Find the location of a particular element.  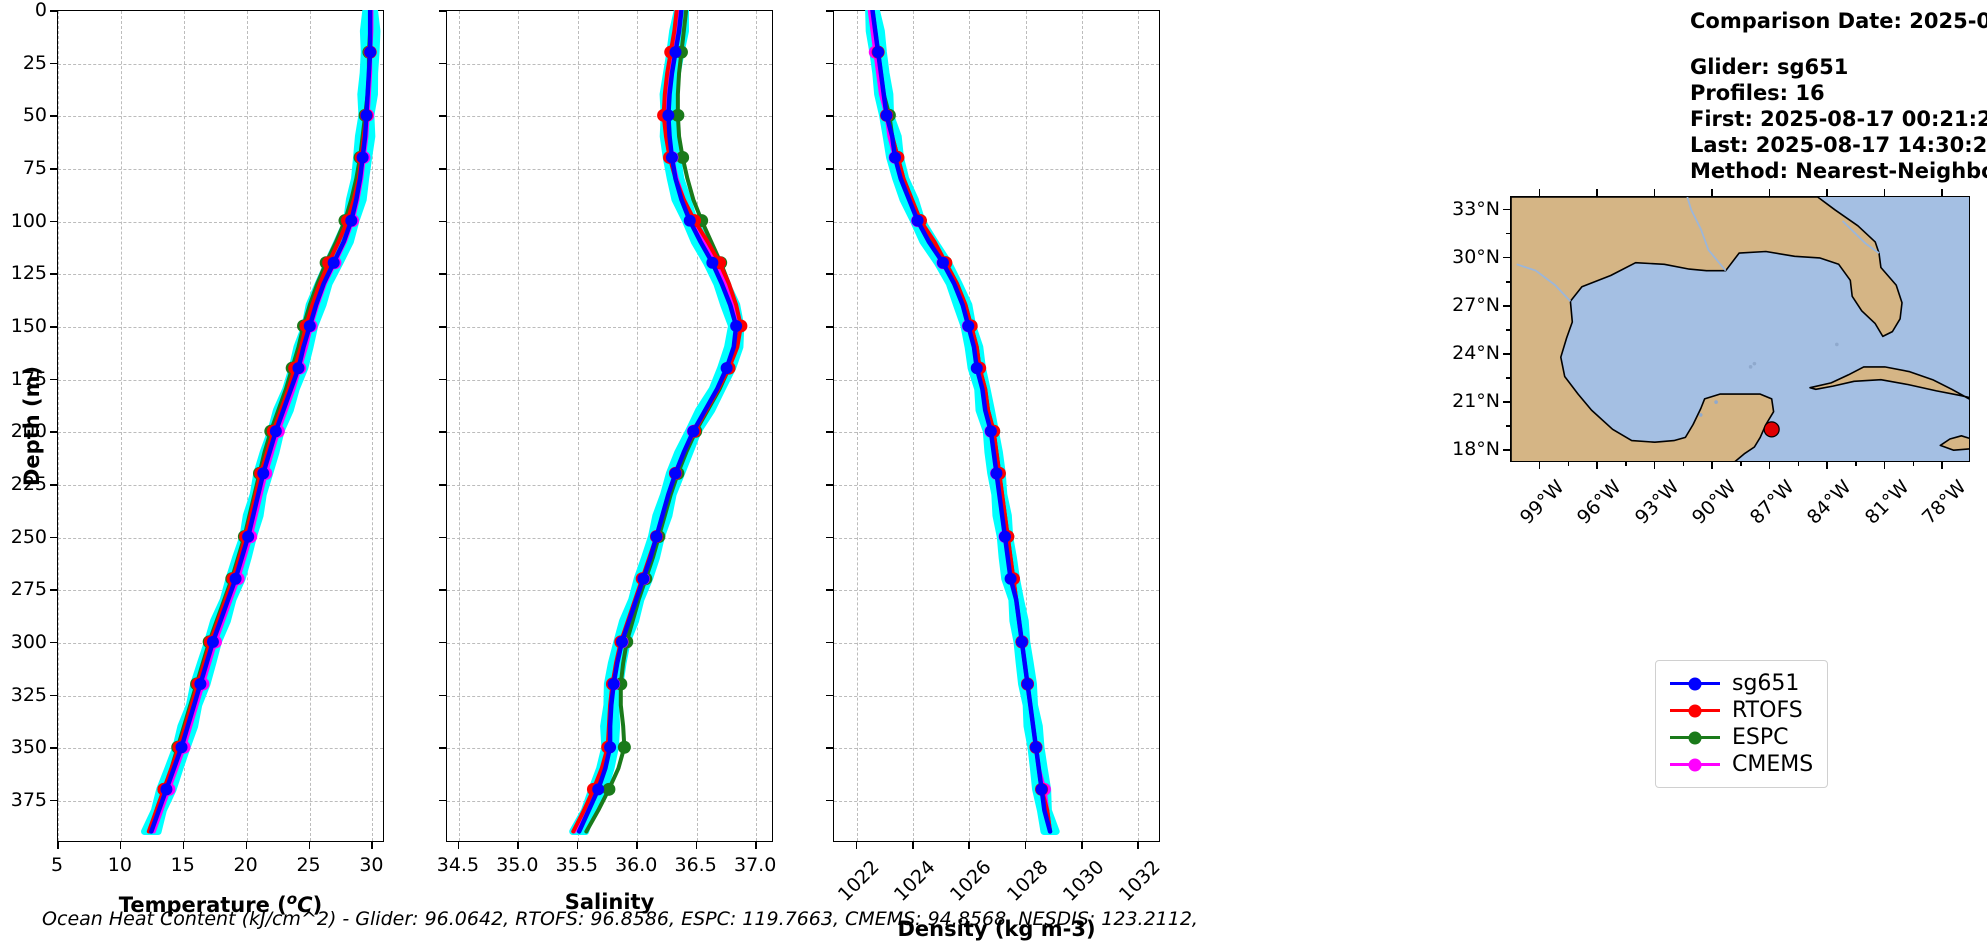

comparison-date-text: Comparison Date: 2025-08-17 is located at coordinates (1838, 21).